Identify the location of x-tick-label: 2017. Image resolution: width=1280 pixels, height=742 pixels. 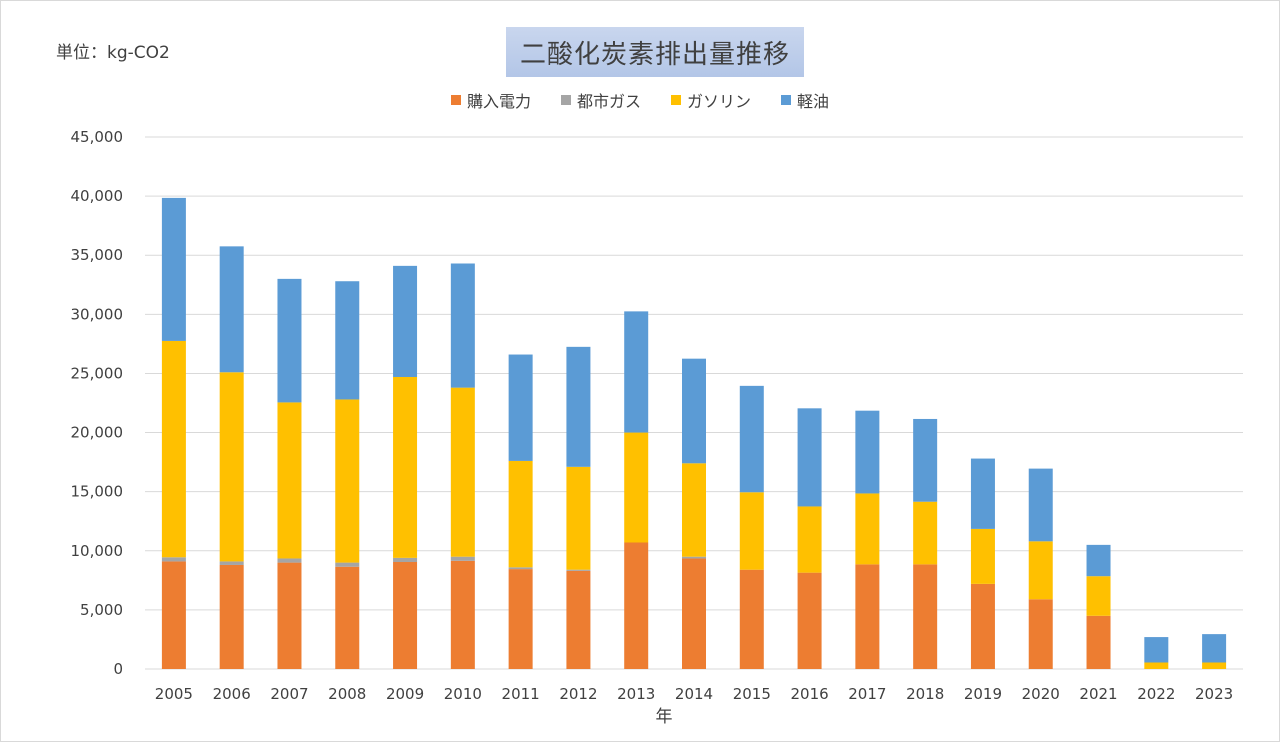
(867, 694).